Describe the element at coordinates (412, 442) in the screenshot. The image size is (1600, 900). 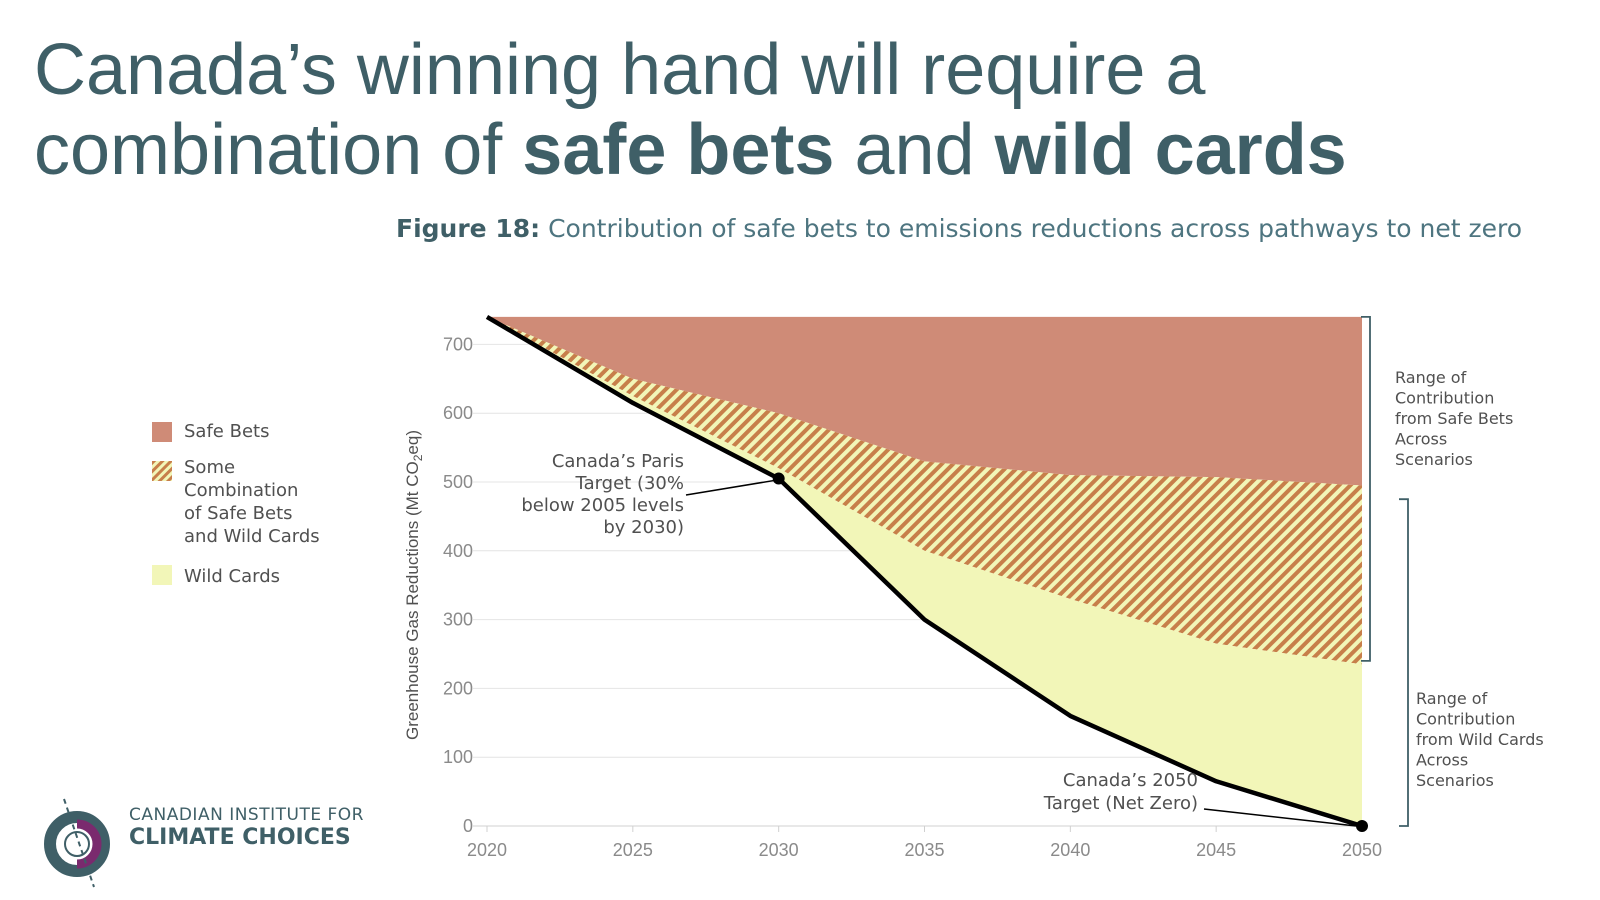
I see `y-axis-label-end: eq)` at that location.